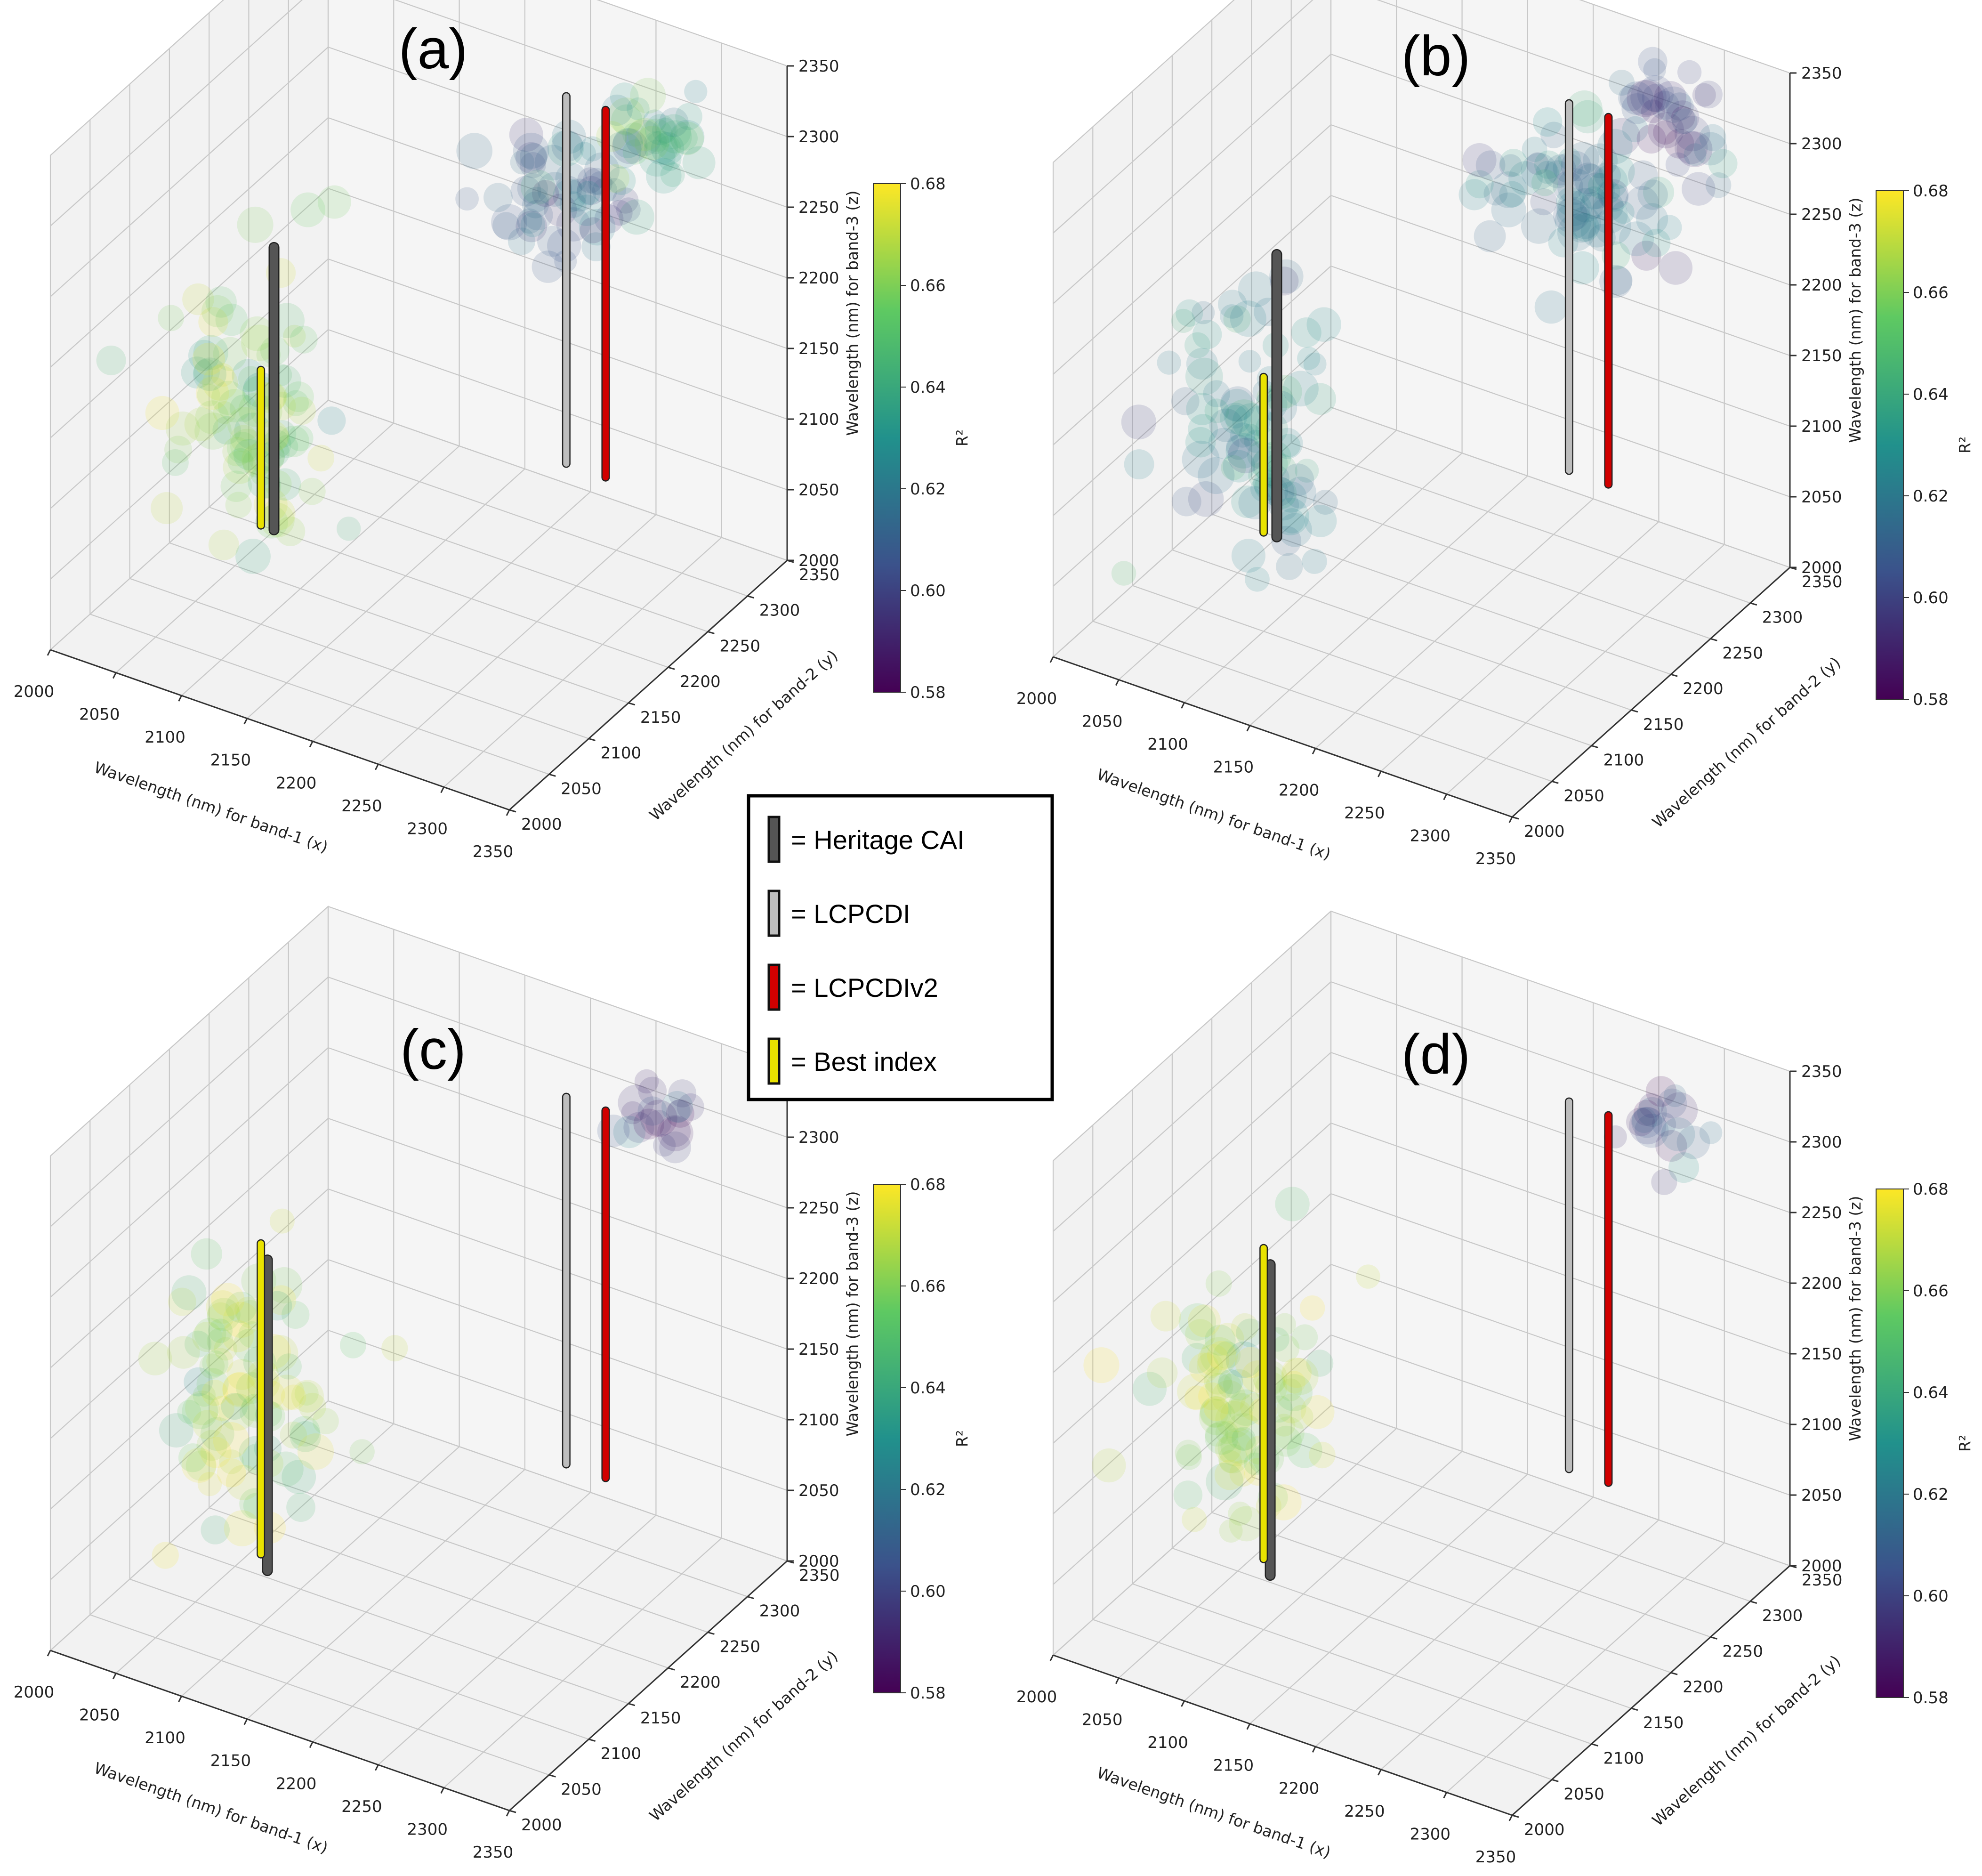  Describe the element at coordinates (99, 1715) in the screenshot. I see `x-tick-label: 2050` at that location.